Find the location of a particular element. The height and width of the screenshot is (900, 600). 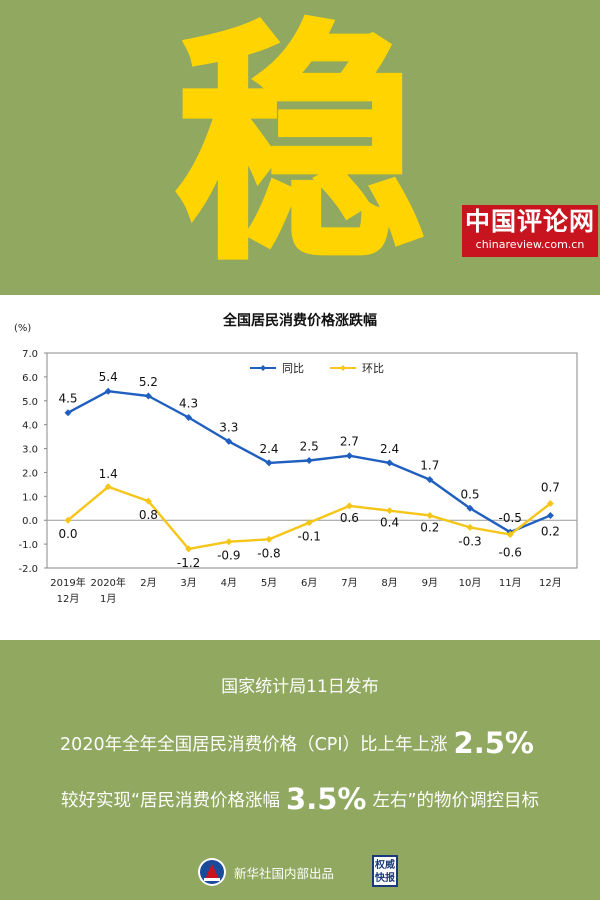

data-label: 0.6 is located at coordinates (349, 518).